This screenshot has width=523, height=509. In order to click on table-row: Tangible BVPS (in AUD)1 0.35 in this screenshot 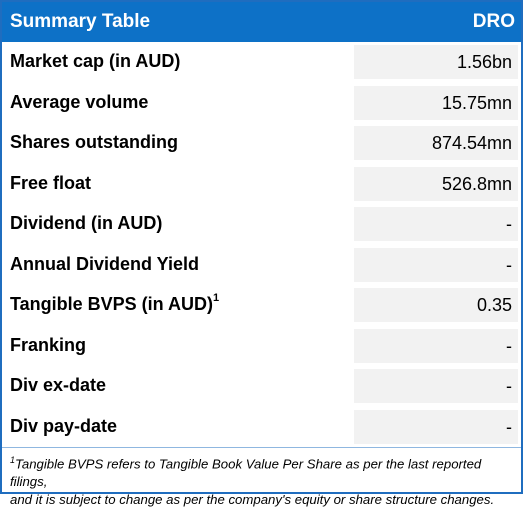, I will do `click(261, 305)`.